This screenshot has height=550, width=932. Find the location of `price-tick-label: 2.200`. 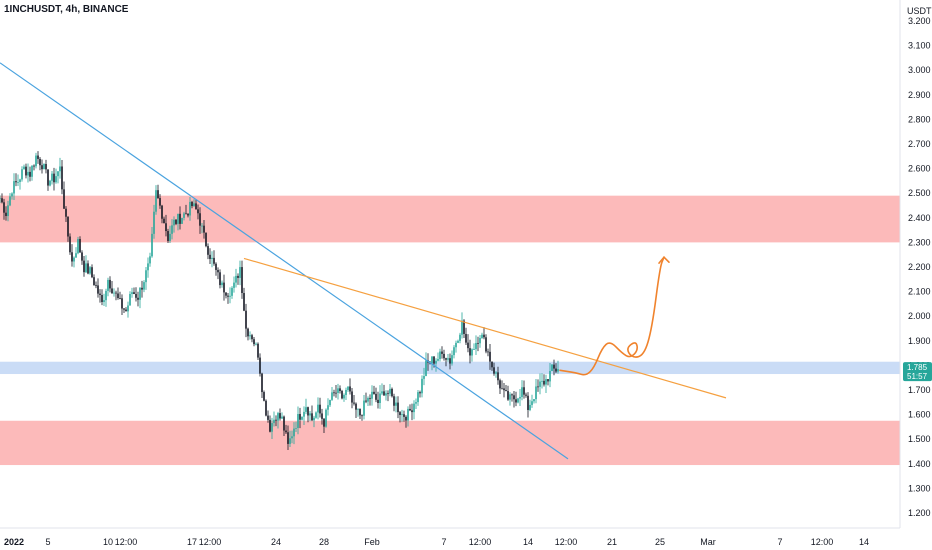

price-tick-label: 2.200 is located at coordinates (919, 267).